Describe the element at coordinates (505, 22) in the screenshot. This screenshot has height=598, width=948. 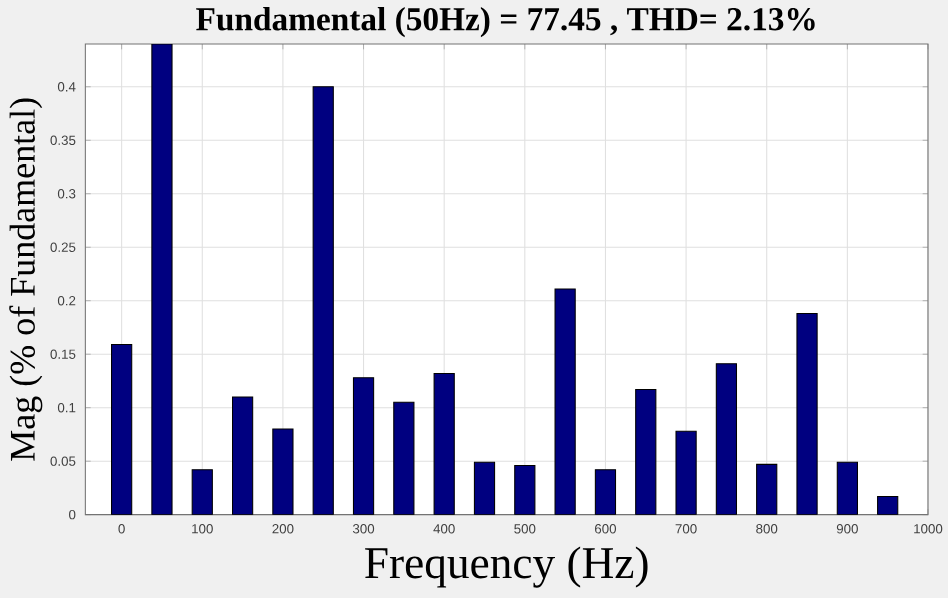
I see `chart-title: Fundamental (50Hz) = 77.45 , THD= 2.13%` at that location.